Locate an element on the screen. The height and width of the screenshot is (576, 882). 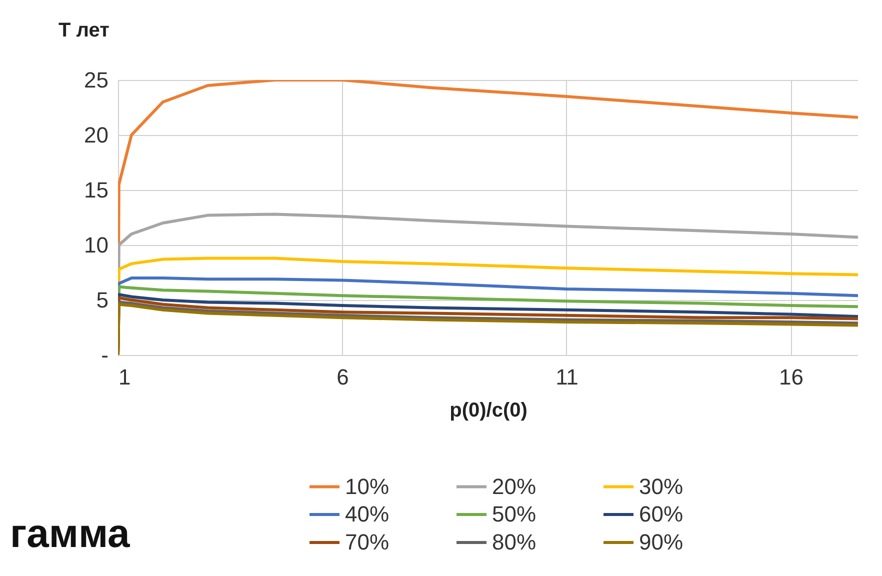
y-tick-label: 20 is located at coordinates (96, 135).